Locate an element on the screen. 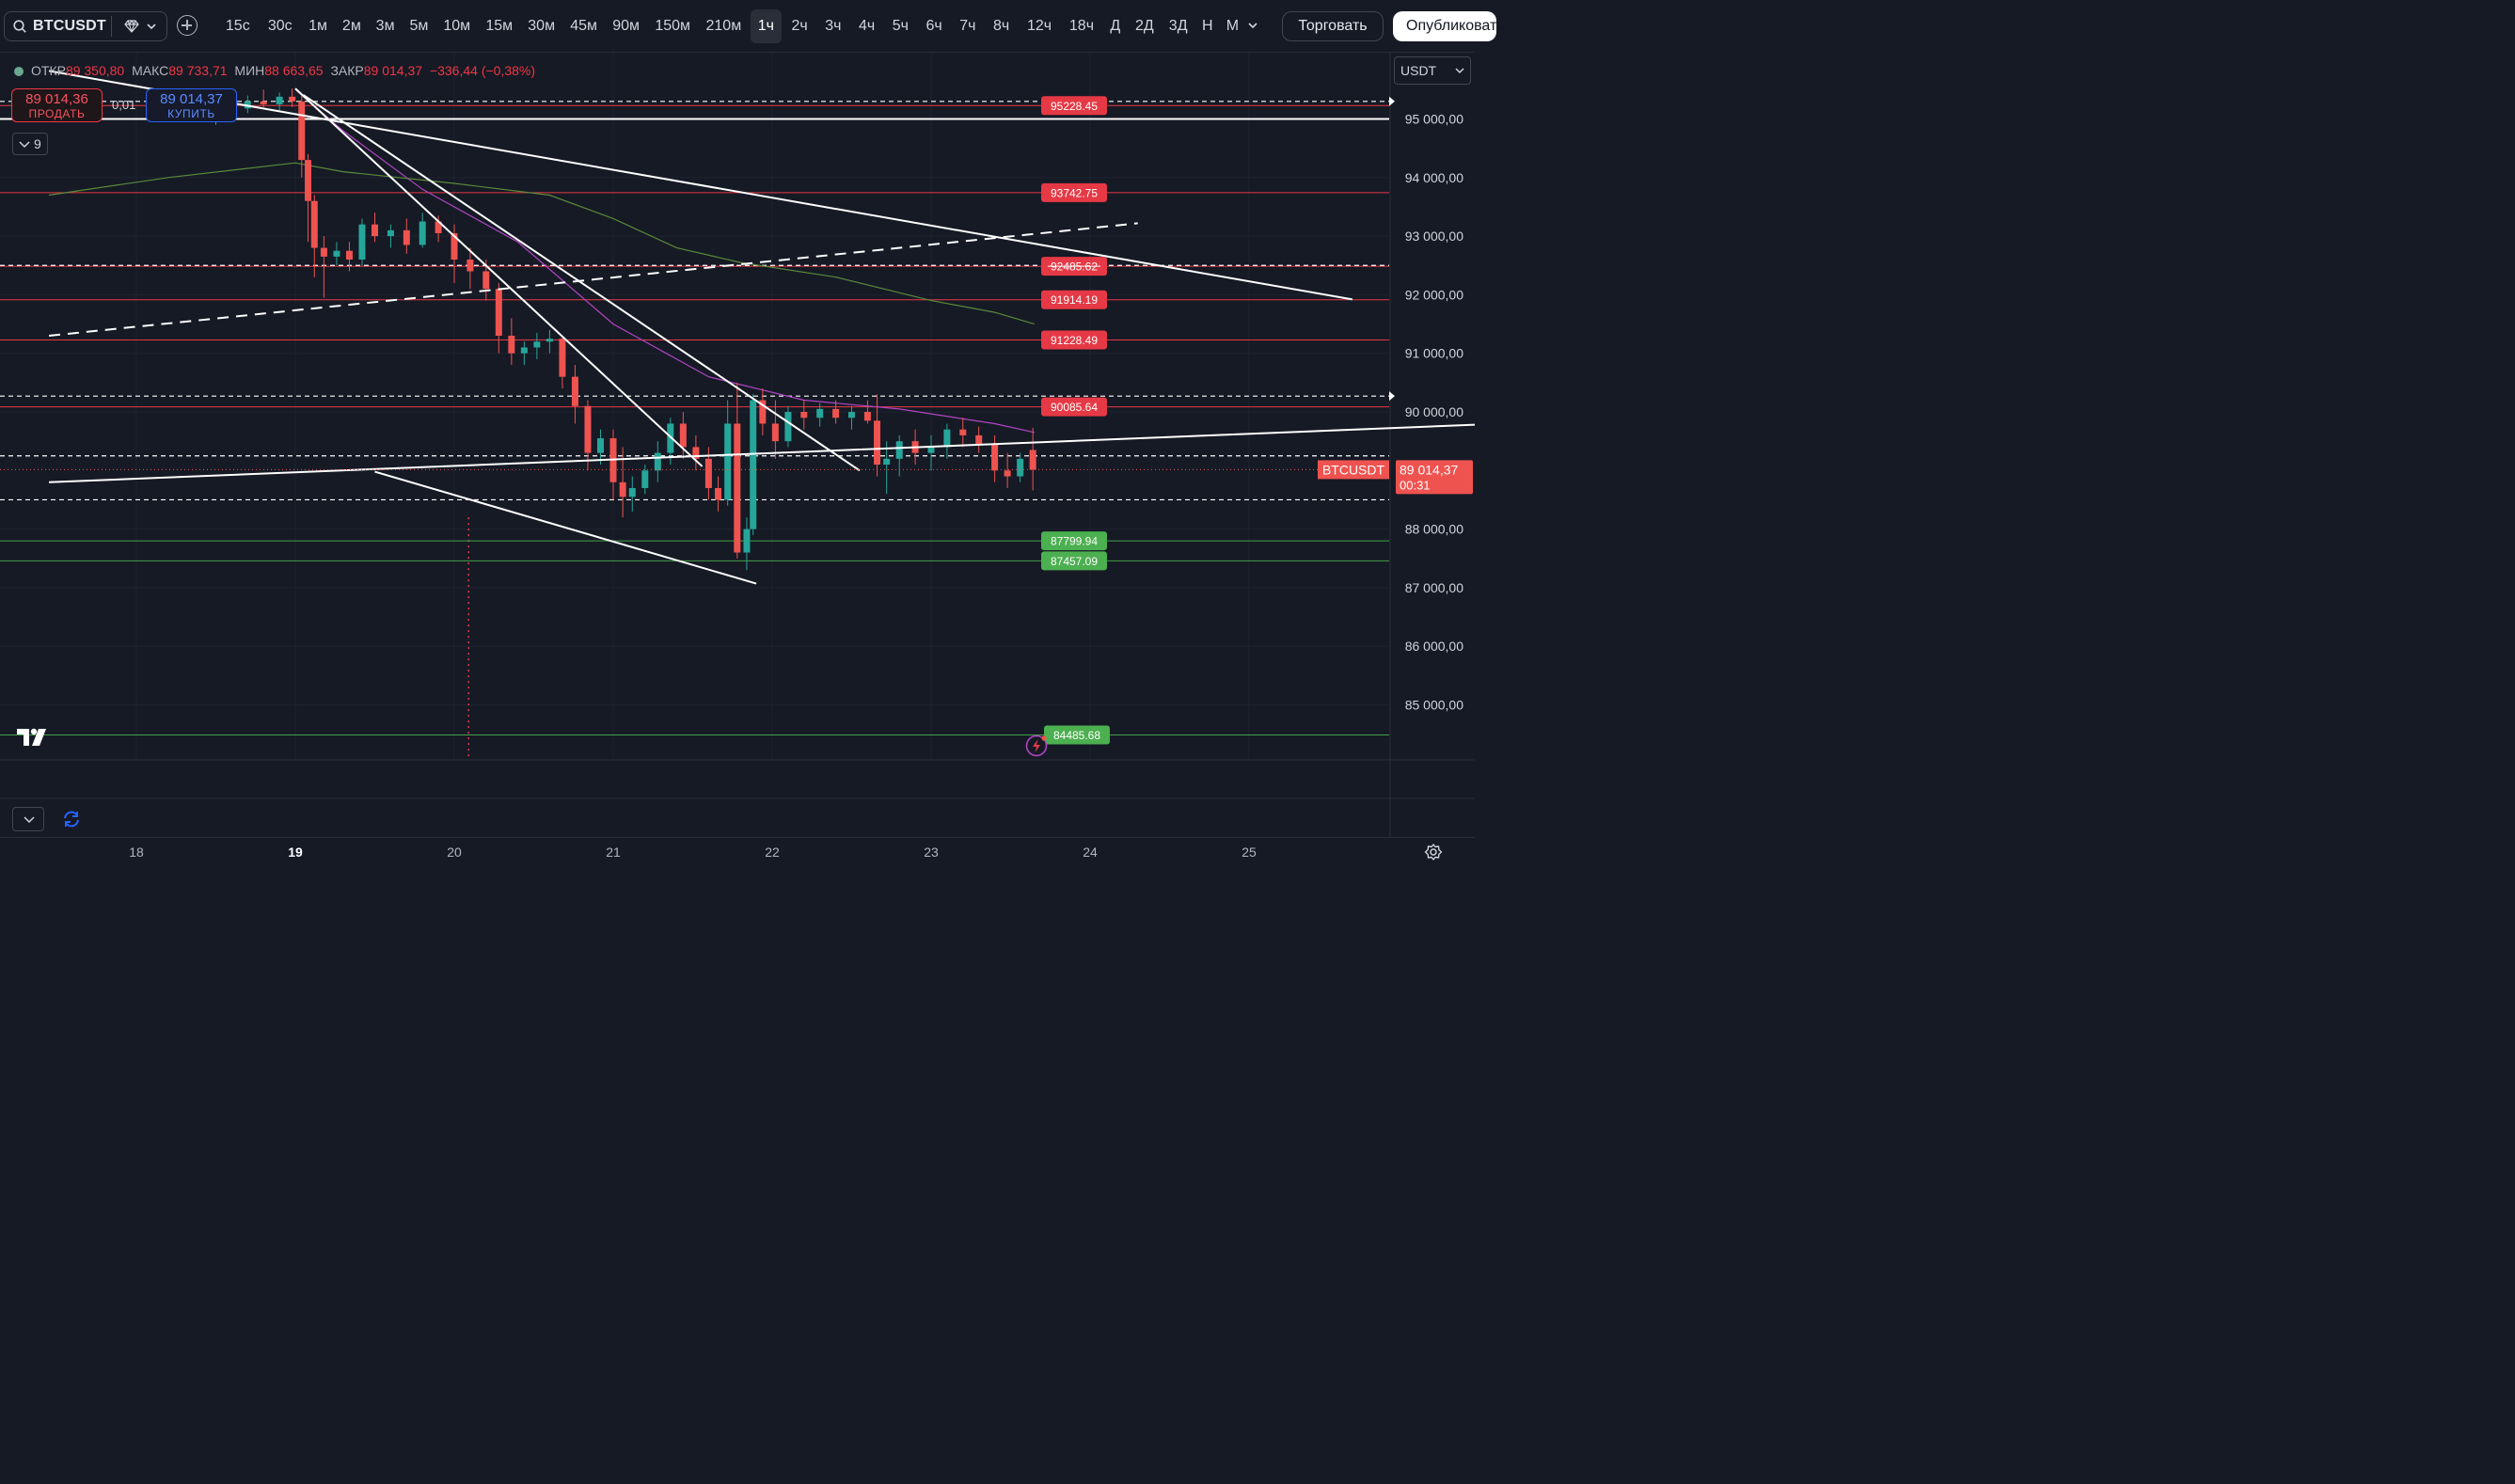 Image resolution: width=2515 pixels, height=1484 pixels. timeframe-24: 2Д is located at coordinates (1144, 26).